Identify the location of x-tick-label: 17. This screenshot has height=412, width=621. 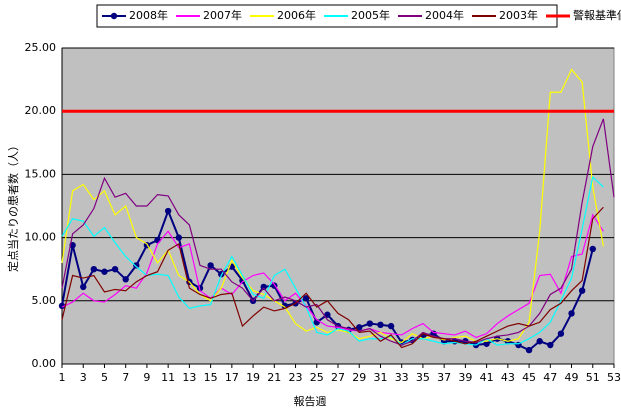
(232, 377).